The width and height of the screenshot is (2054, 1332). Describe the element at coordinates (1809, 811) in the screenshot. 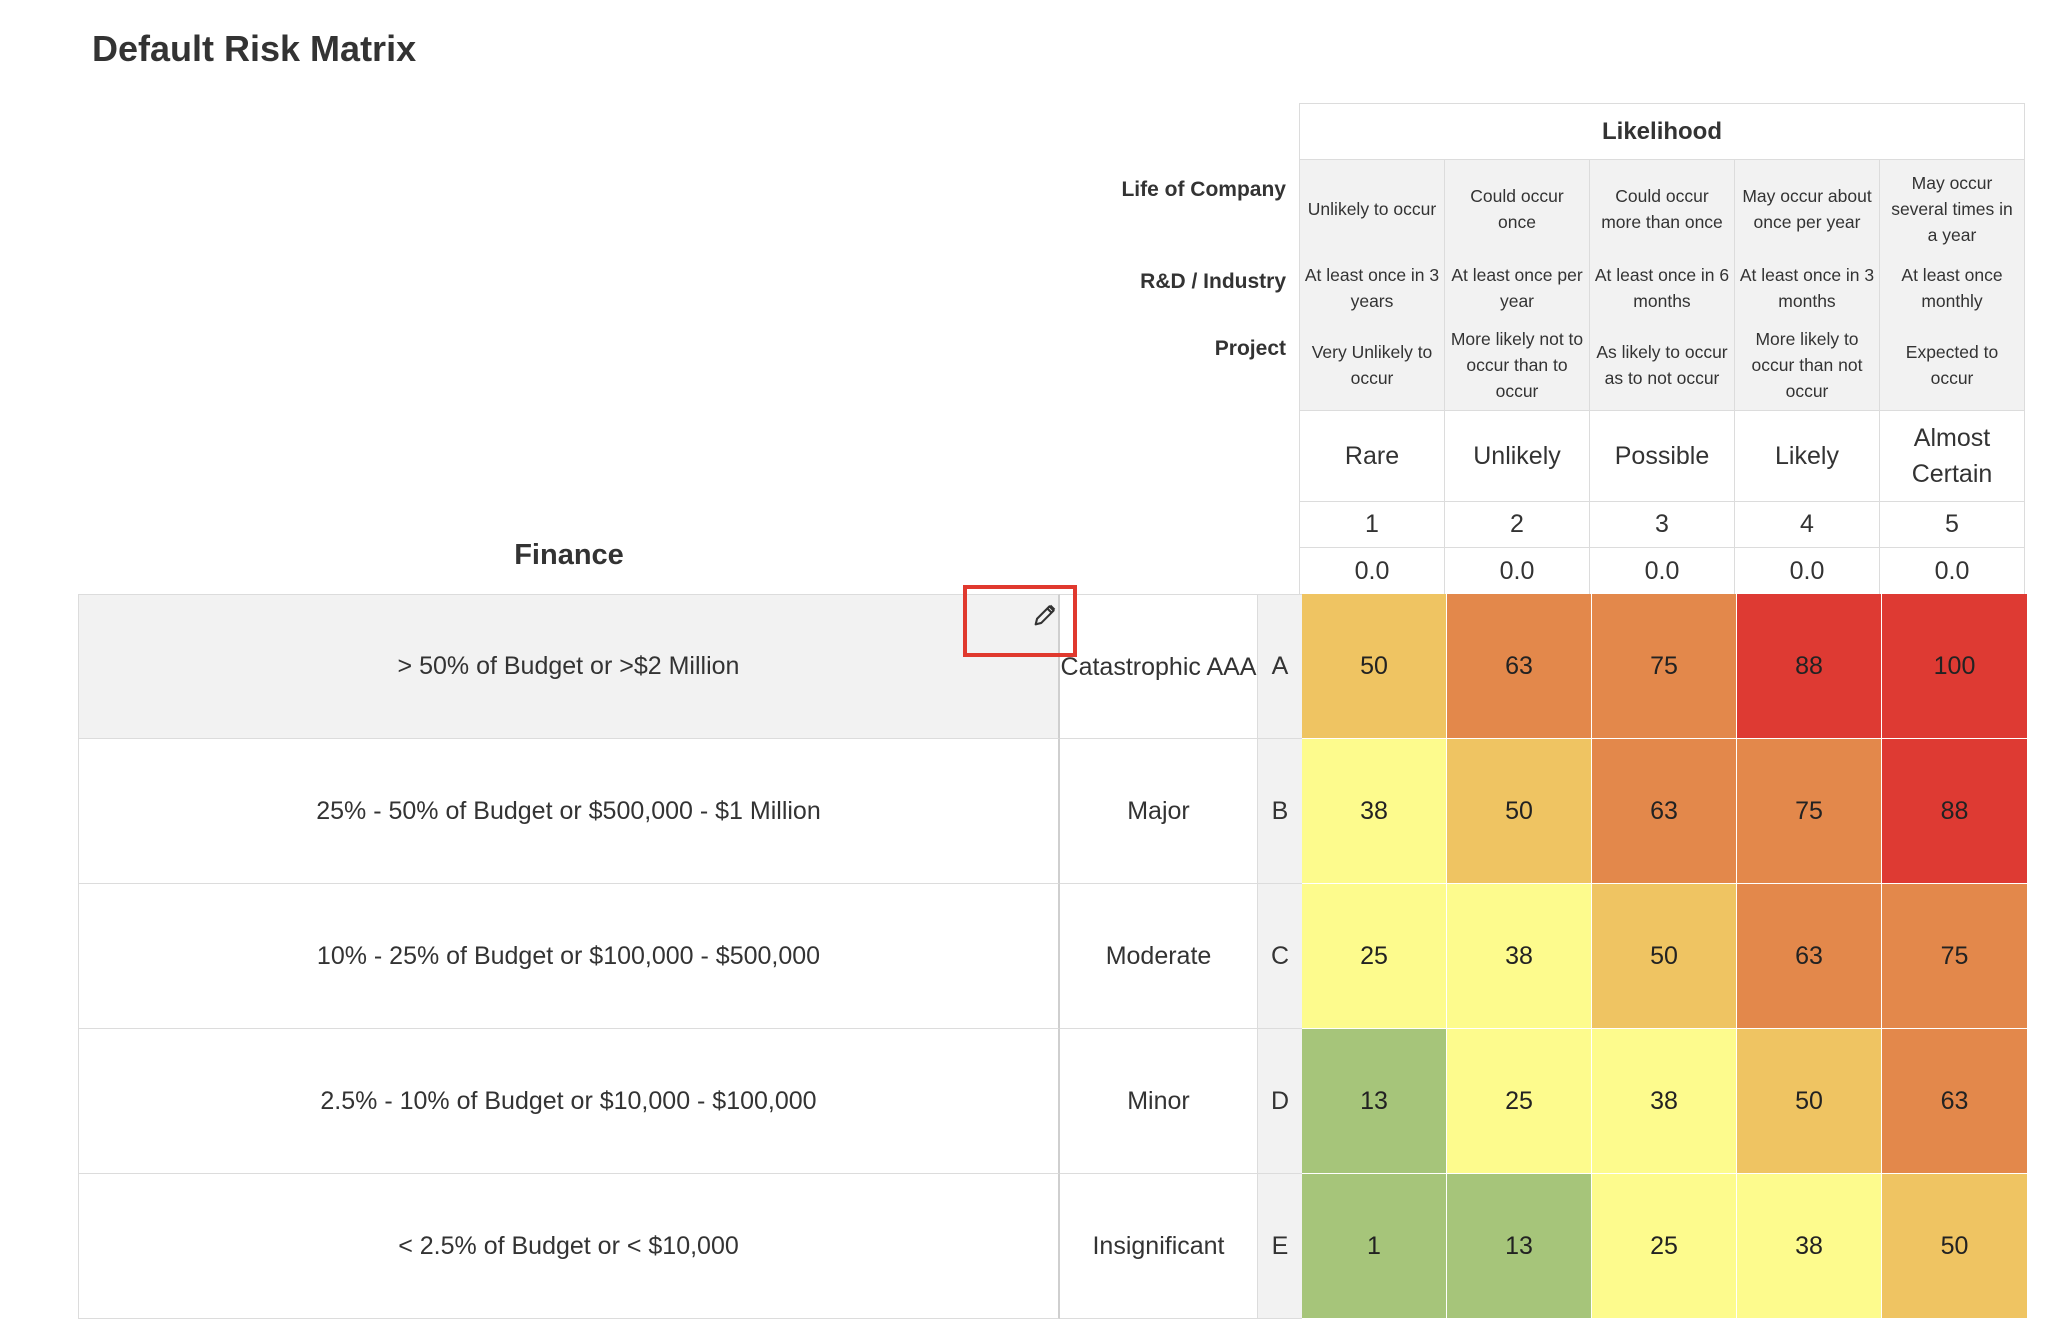

I see `score-b4: 75` at that location.